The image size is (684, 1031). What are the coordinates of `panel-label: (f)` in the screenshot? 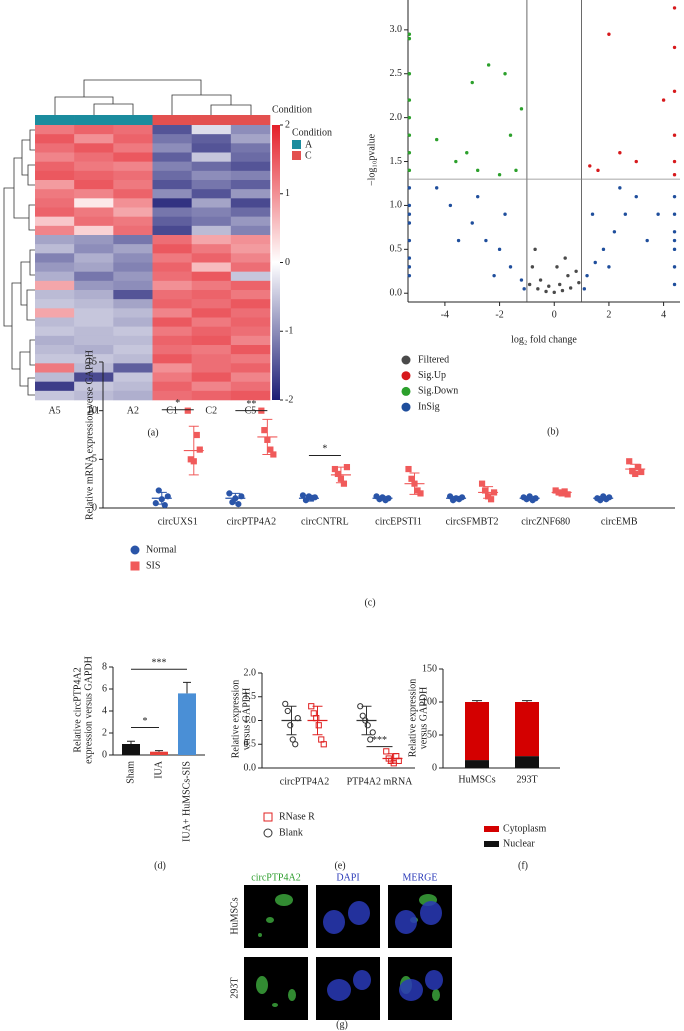 It's located at (523, 865).